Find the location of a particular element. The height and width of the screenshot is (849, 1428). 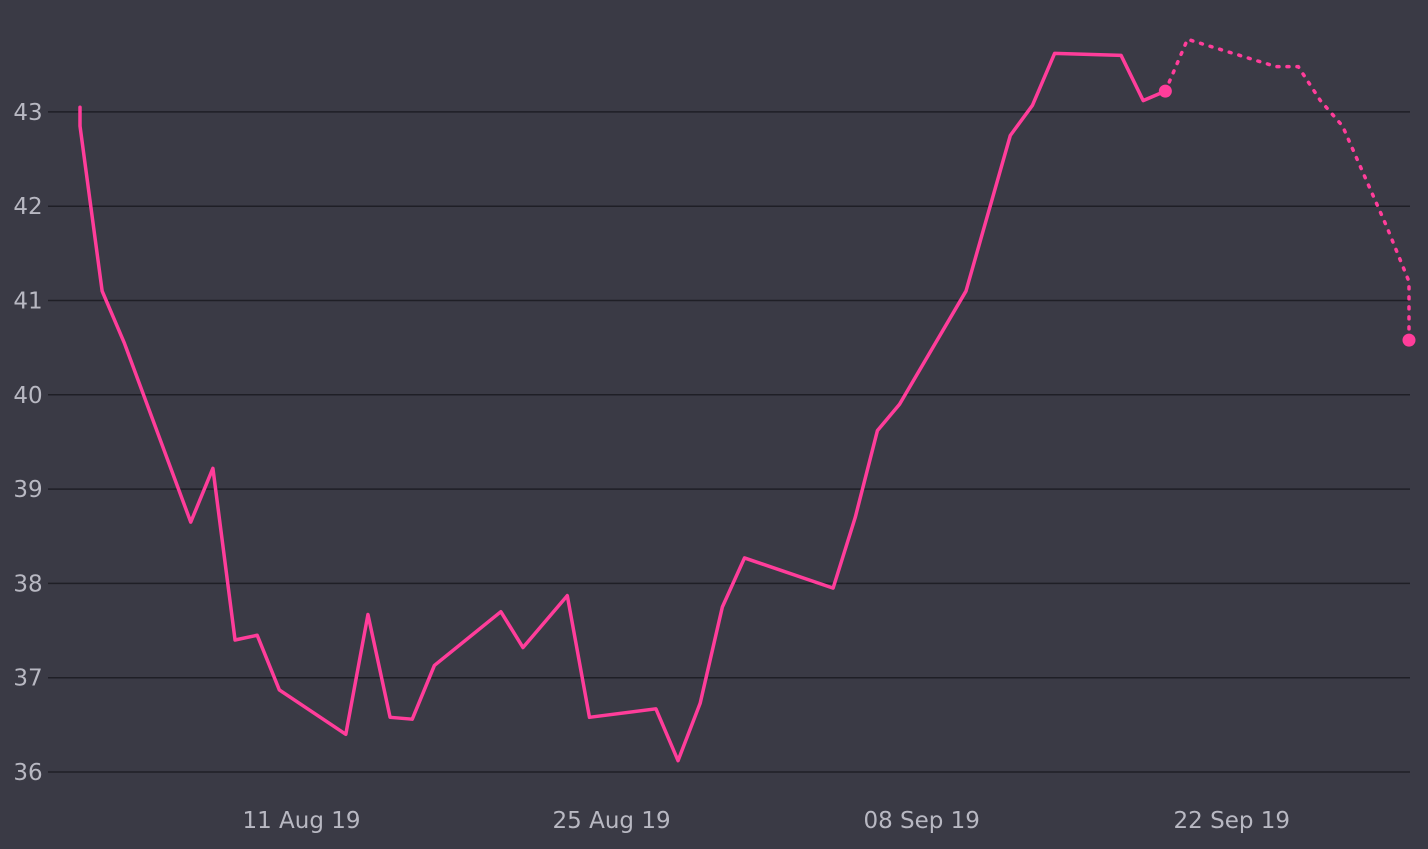

marker-group is located at coordinates (1287, 215).